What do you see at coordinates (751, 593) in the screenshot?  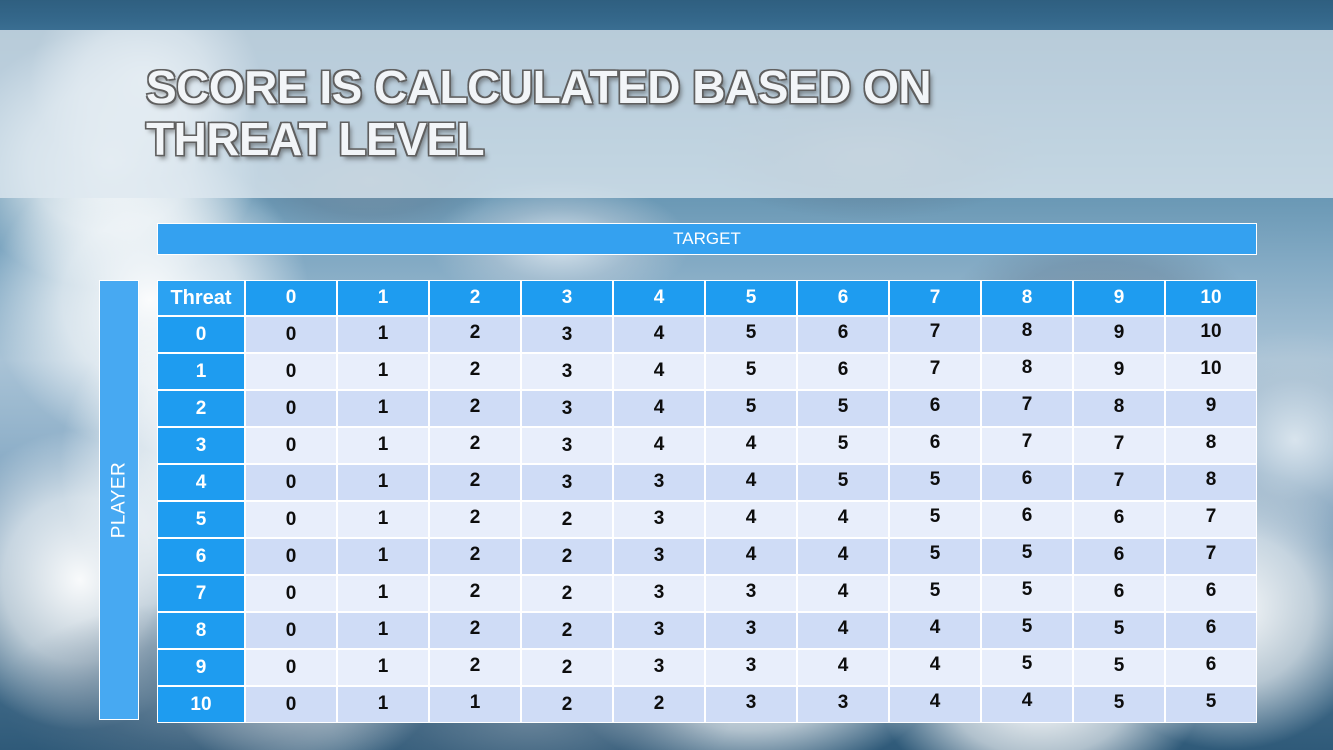 I see `table-cell-r7-c5: 3` at bounding box center [751, 593].